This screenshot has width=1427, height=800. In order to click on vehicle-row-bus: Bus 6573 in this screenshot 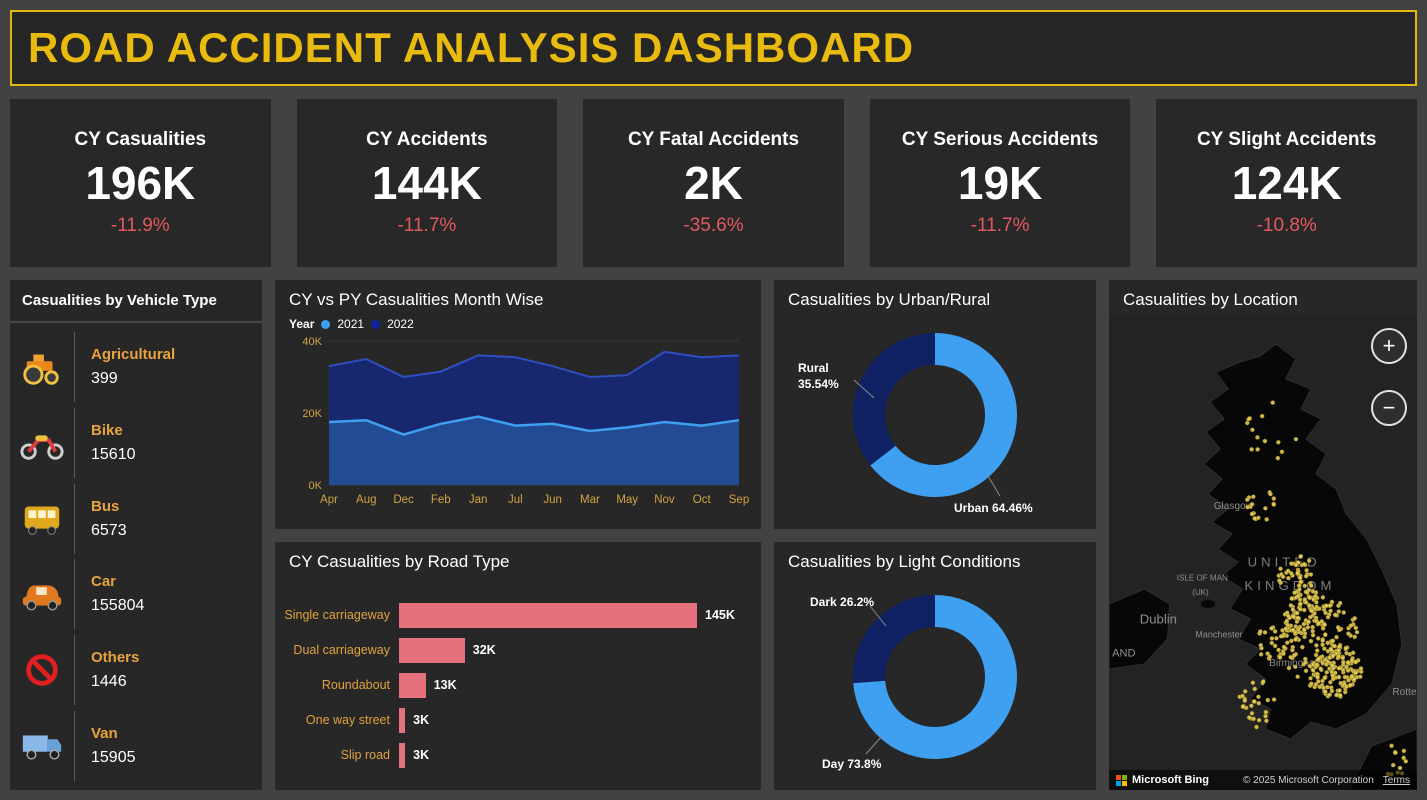, I will do `click(136, 518)`.